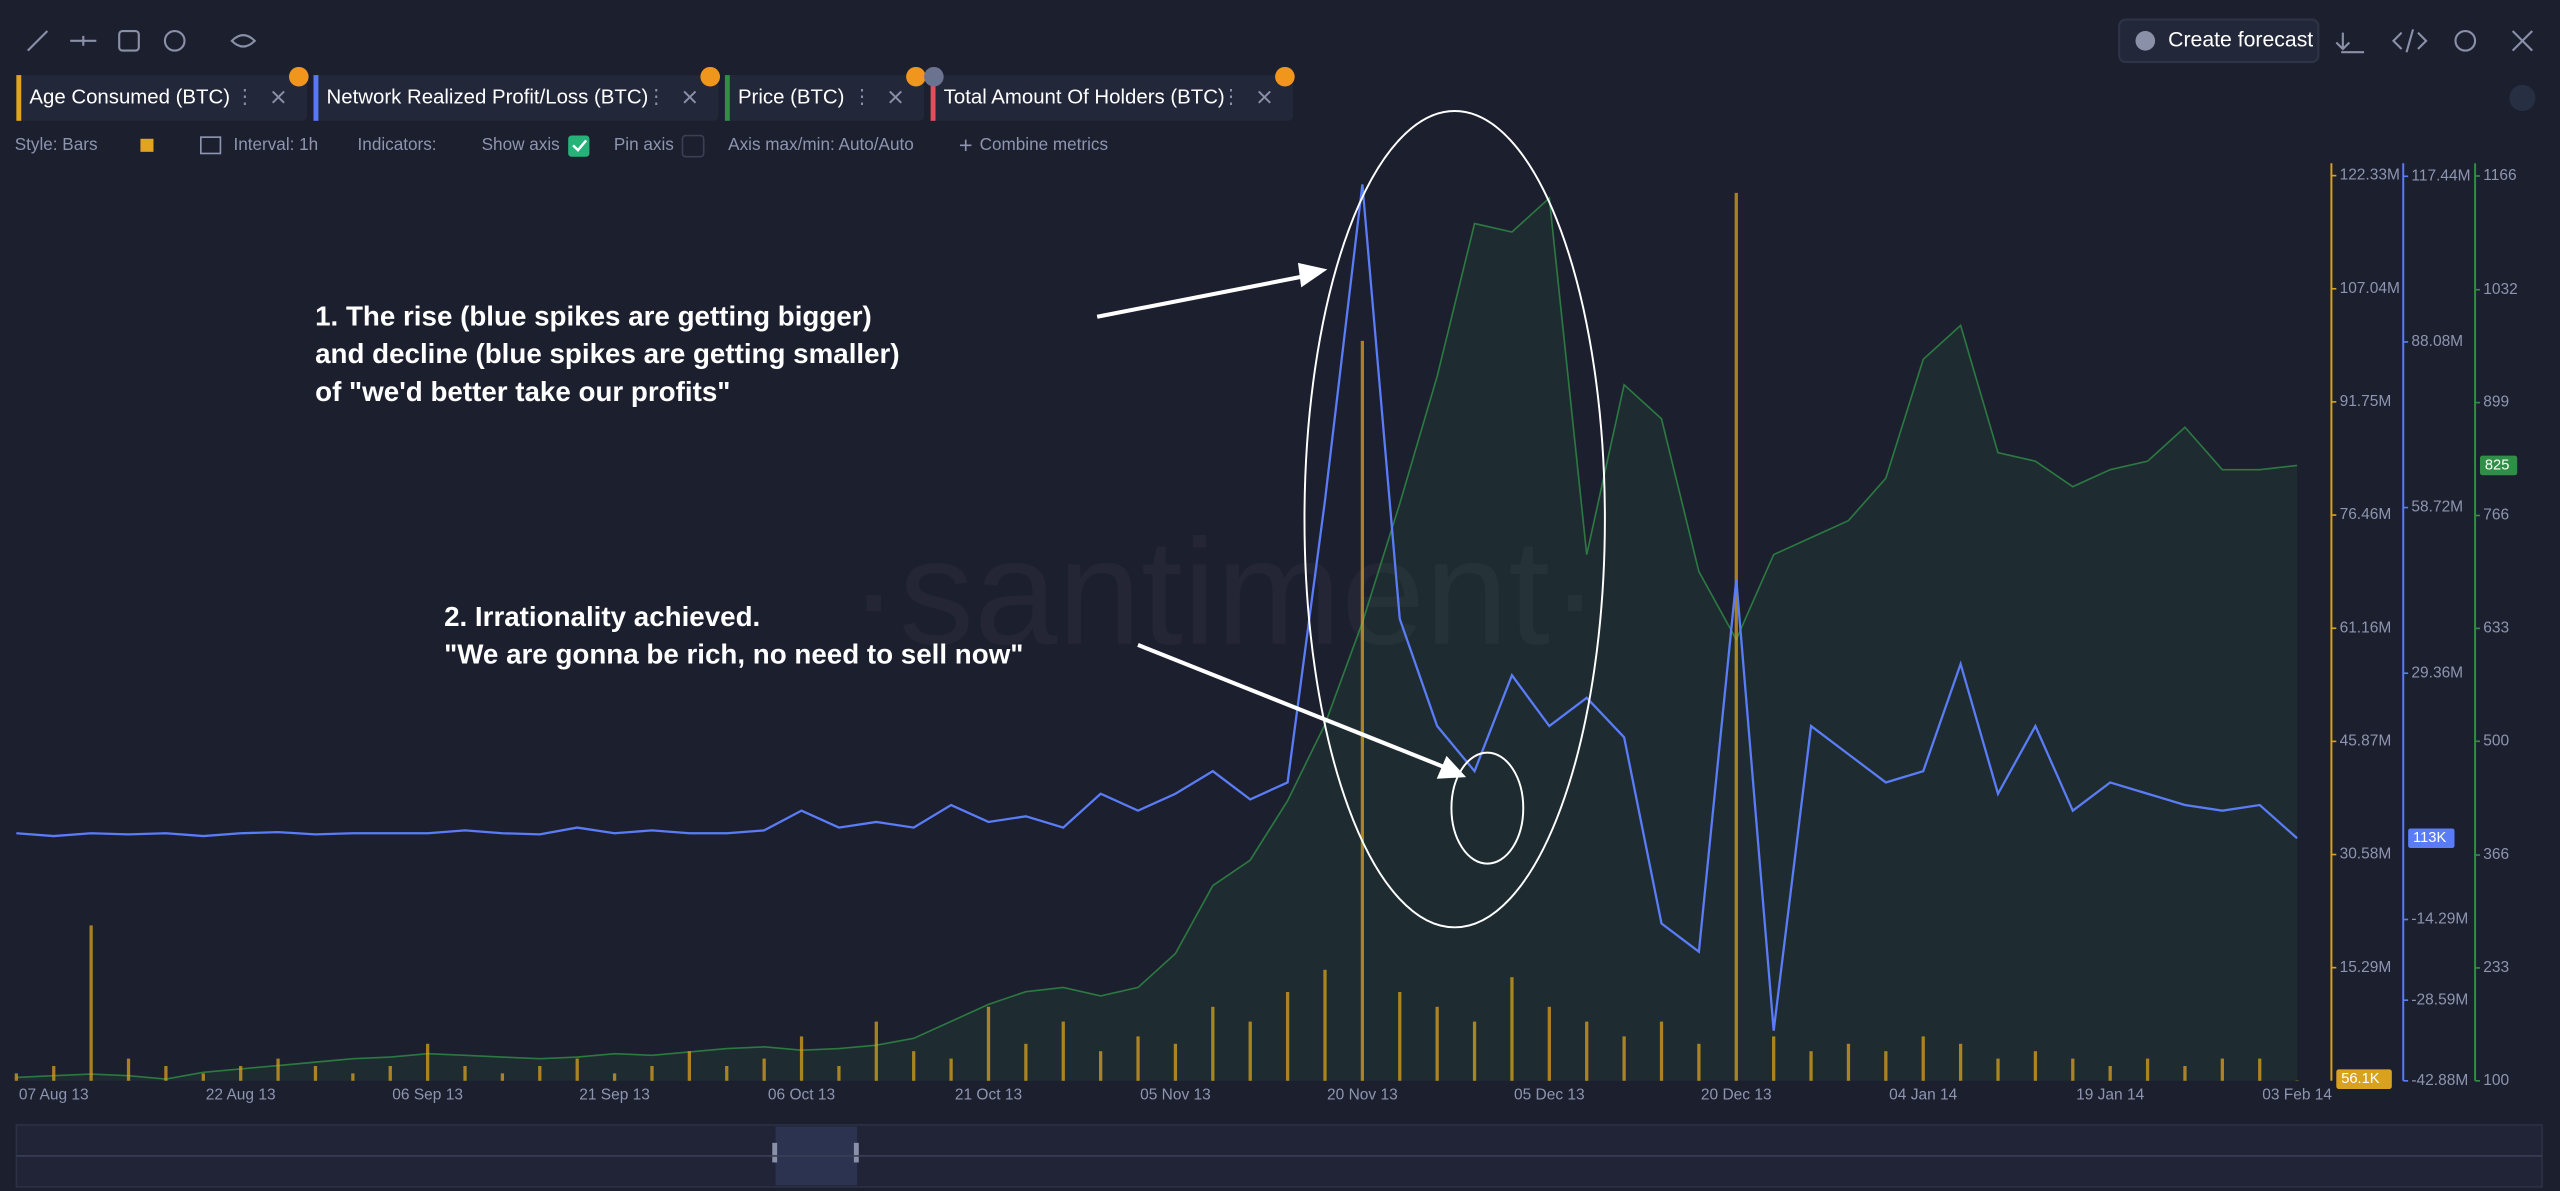 This screenshot has width=2560, height=1191. Describe the element at coordinates (791, 97) in the screenshot. I see `metric-name: Price (BTC)` at that location.